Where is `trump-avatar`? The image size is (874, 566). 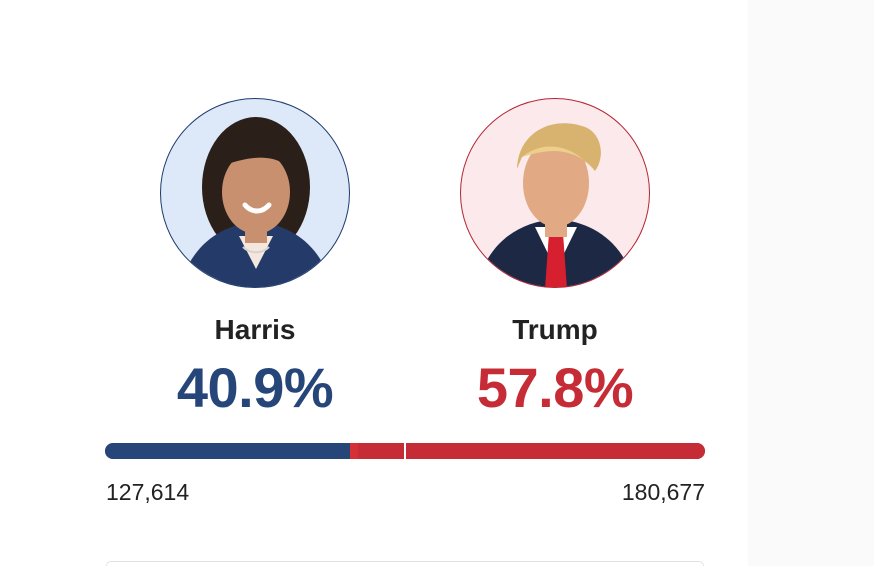
trump-avatar is located at coordinates (555, 193).